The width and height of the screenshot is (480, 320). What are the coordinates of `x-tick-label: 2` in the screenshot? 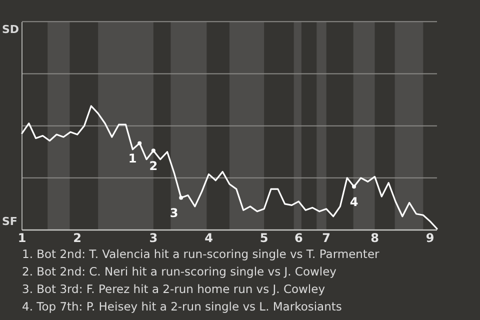 It's located at (77, 238).